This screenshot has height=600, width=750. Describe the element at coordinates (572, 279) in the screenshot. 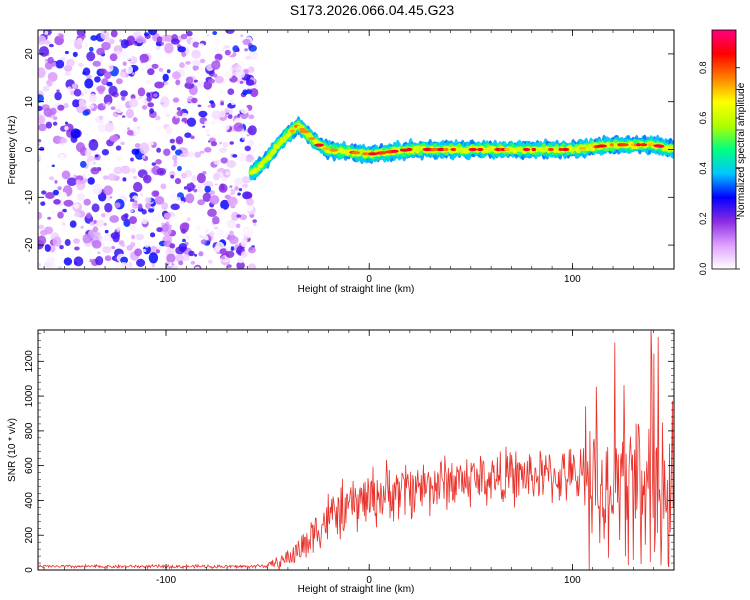

I see `spectrogram-xtick-label: 100` at that location.